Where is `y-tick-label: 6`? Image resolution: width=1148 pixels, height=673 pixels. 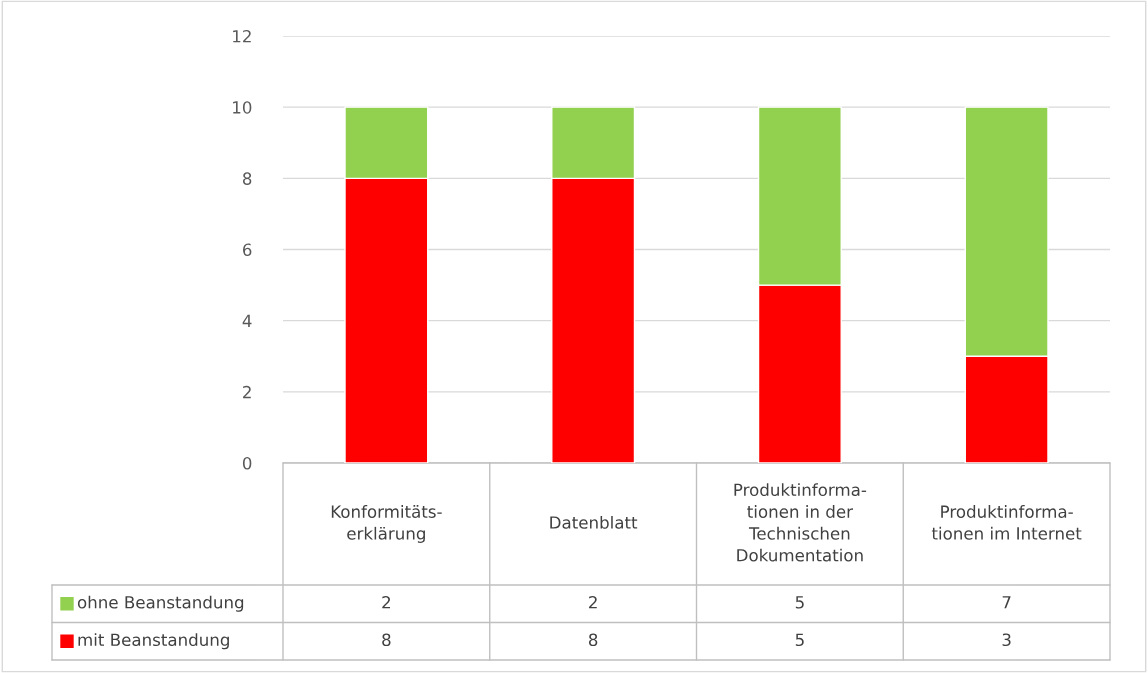 y-tick-label: 6 is located at coordinates (247, 250).